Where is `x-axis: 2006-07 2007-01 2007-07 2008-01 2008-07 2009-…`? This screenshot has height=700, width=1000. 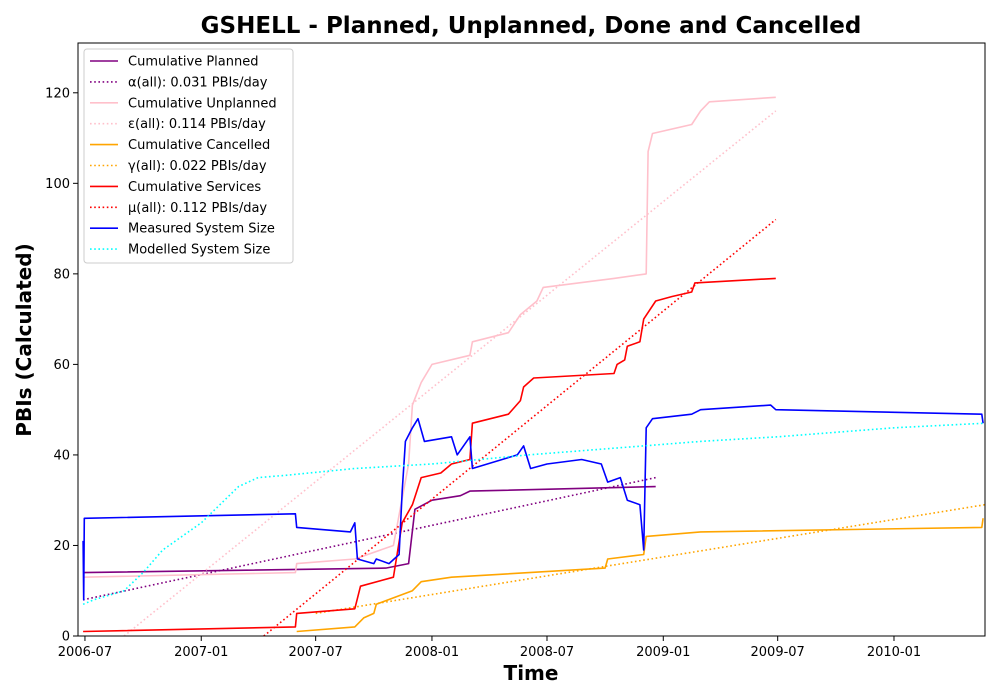 x-axis: 2006-07 2007-01 2007-07 2008-01 2008-07 2009-… is located at coordinates (489, 648).